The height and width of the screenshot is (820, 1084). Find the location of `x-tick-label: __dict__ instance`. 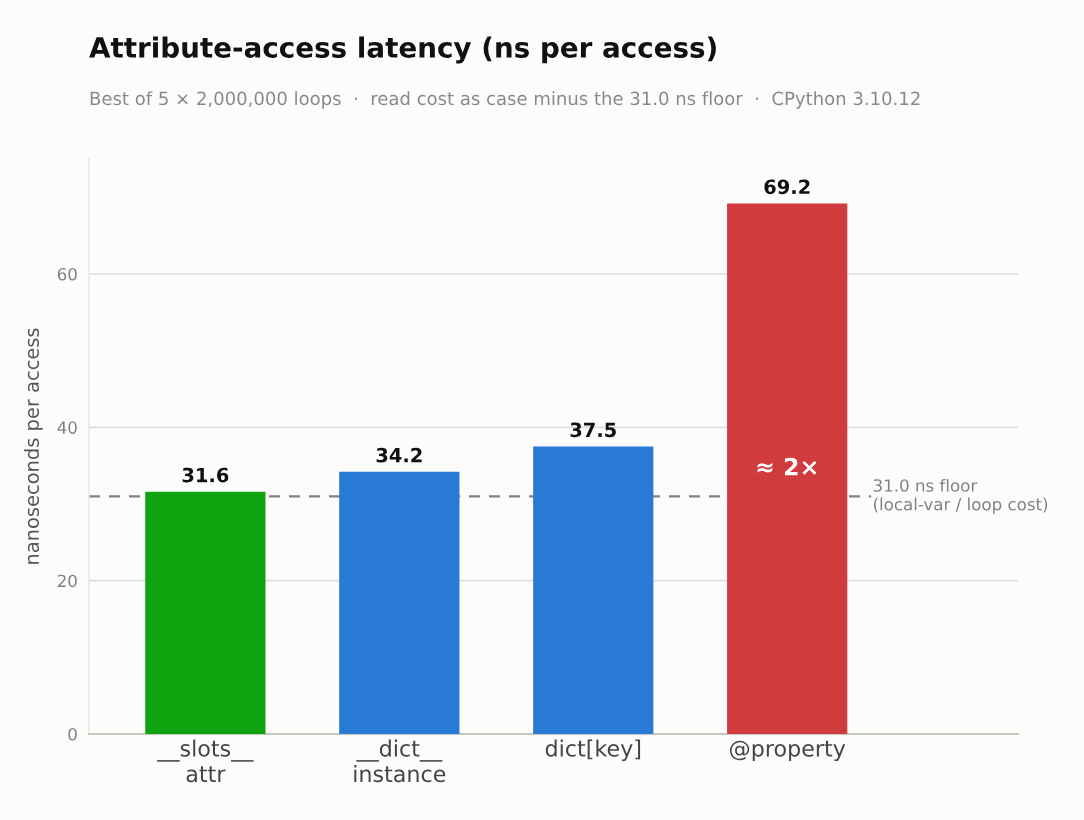

x-tick-label: __dict__ instance is located at coordinates (400, 761).